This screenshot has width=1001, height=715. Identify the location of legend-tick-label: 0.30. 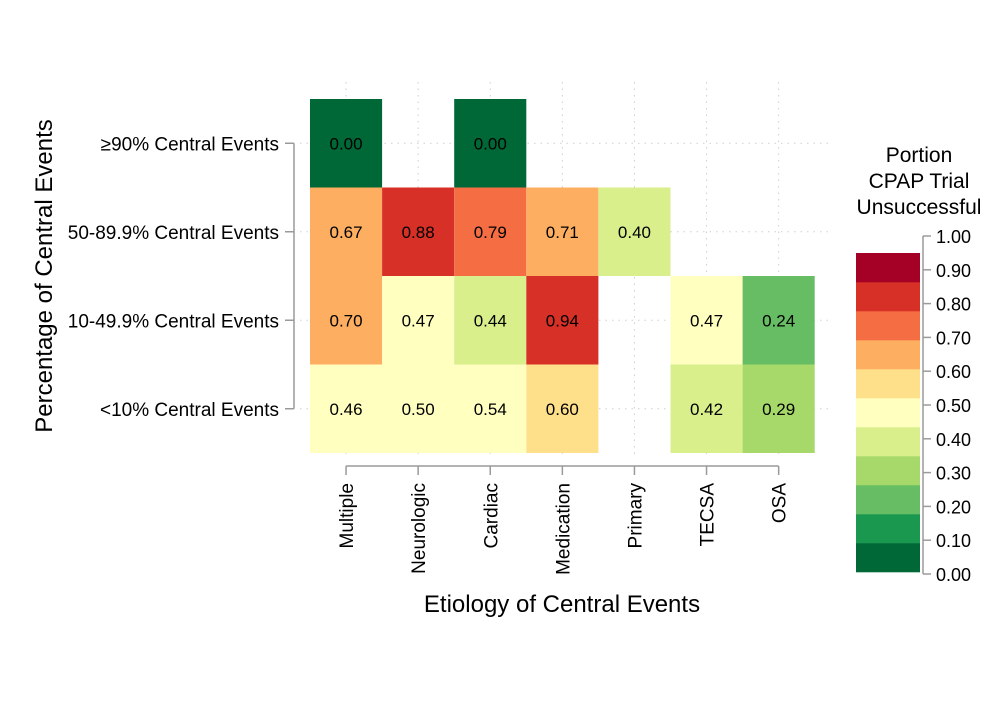
(953, 474).